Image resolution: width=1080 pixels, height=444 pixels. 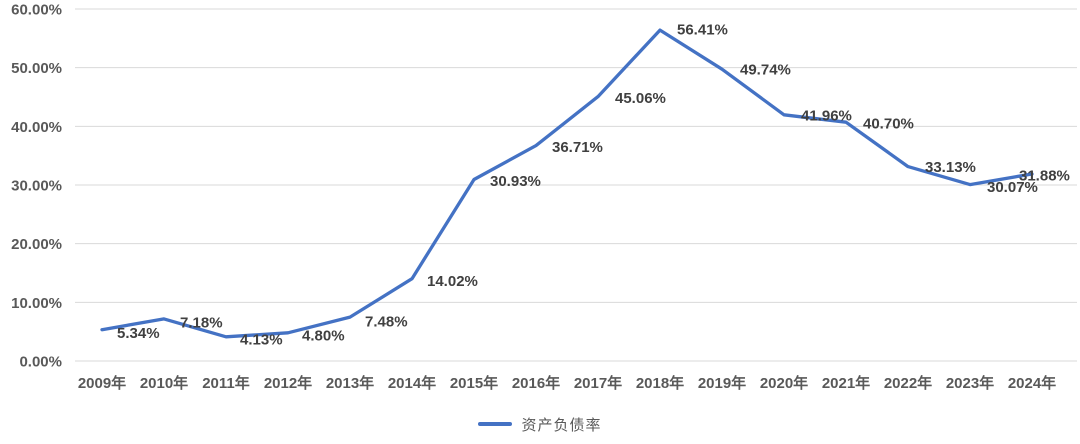 What do you see at coordinates (36, 244) in the screenshot?
I see `y-tick-label: 20.00%` at bounding box center [36, 244].